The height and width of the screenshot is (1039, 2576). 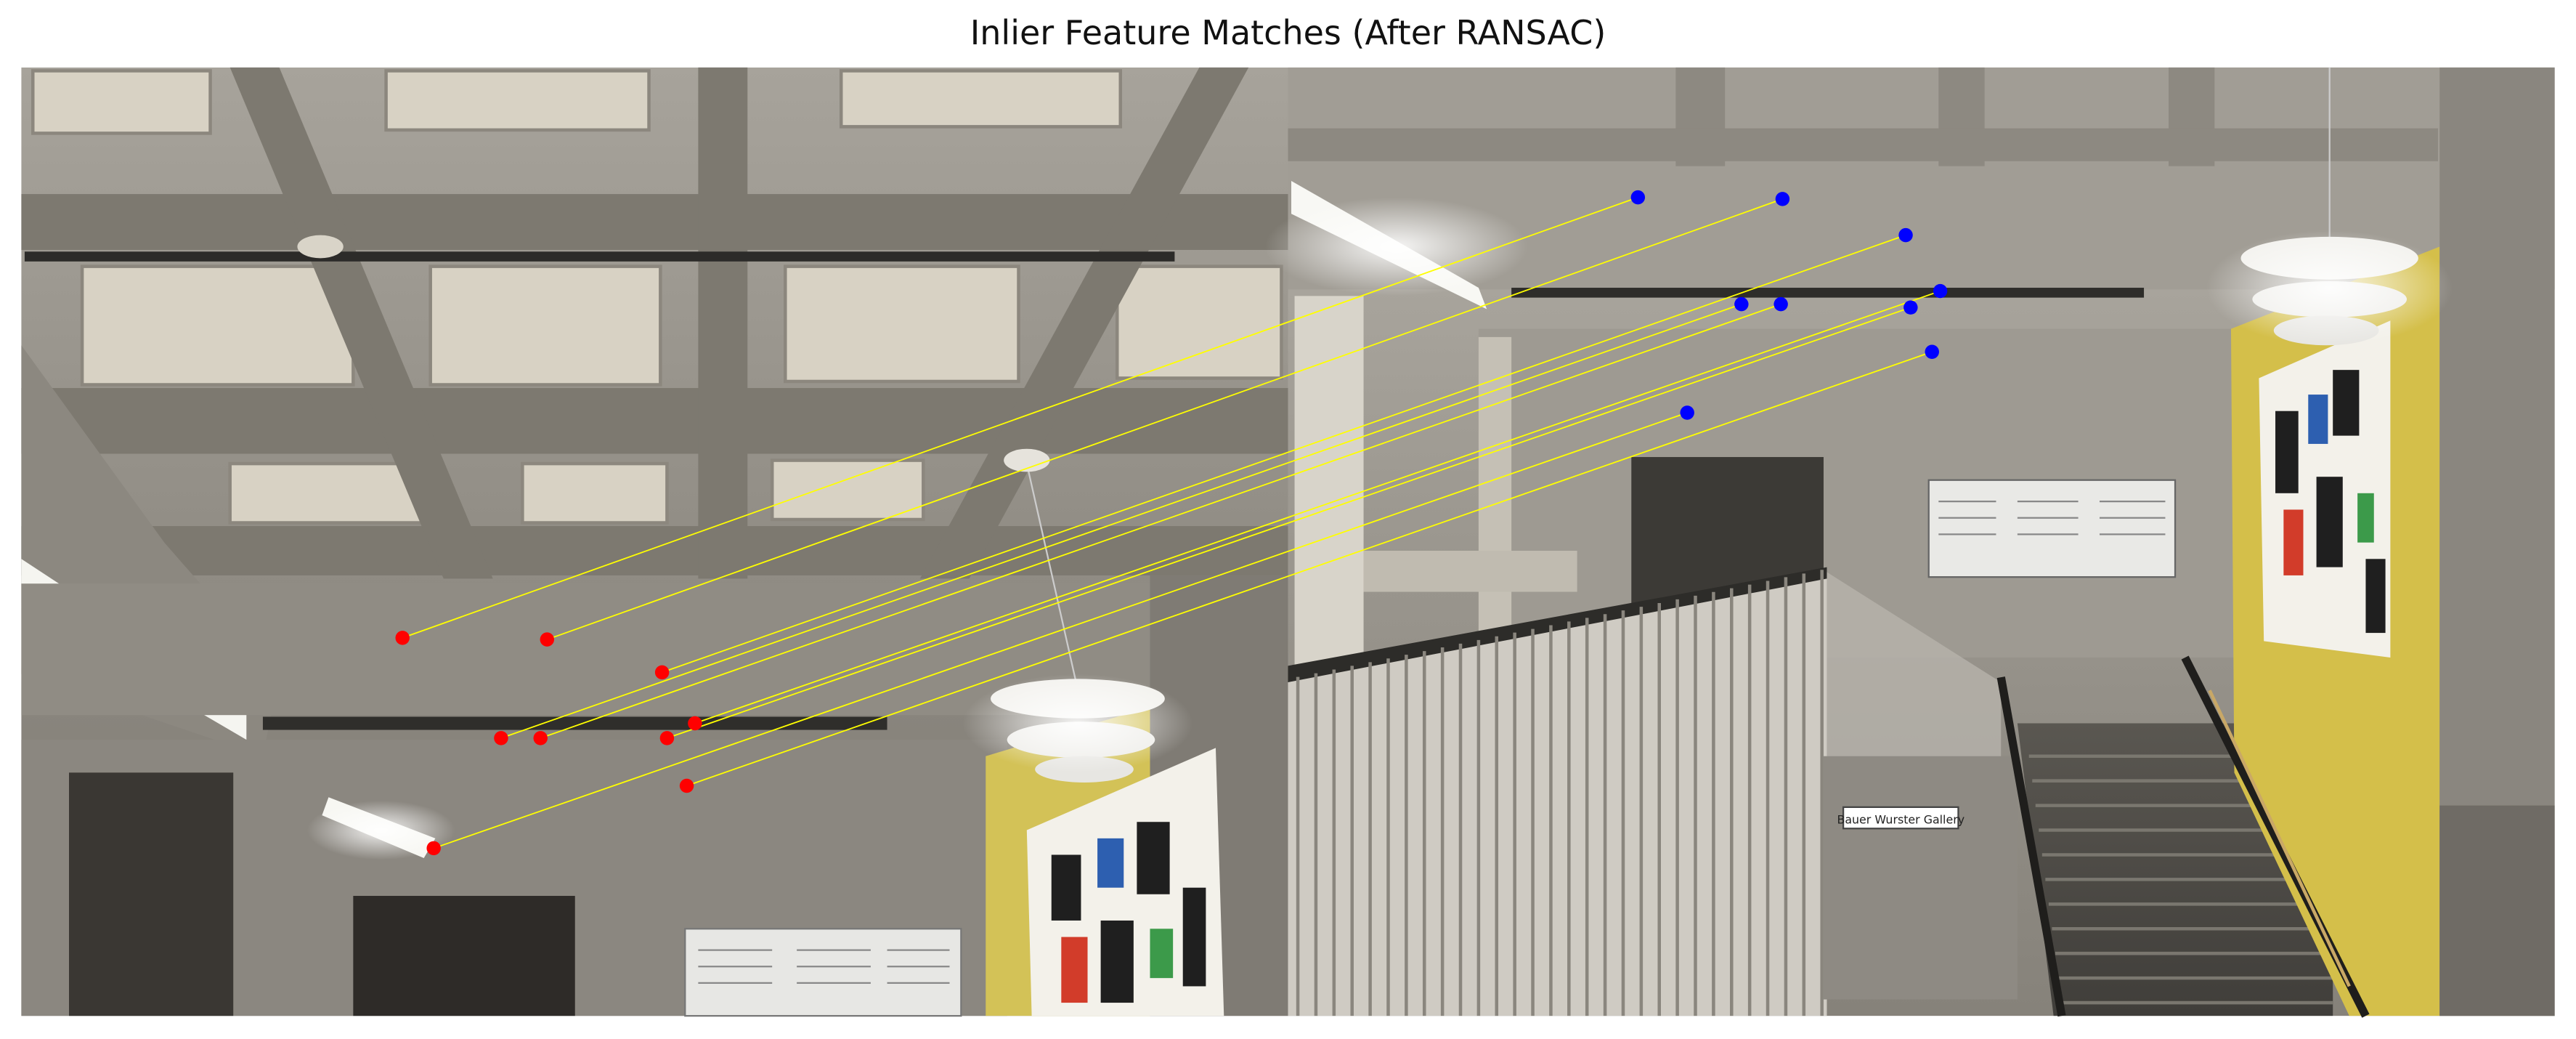 I want to click on left-pendant-lamp, so click(x=1077, y=616).